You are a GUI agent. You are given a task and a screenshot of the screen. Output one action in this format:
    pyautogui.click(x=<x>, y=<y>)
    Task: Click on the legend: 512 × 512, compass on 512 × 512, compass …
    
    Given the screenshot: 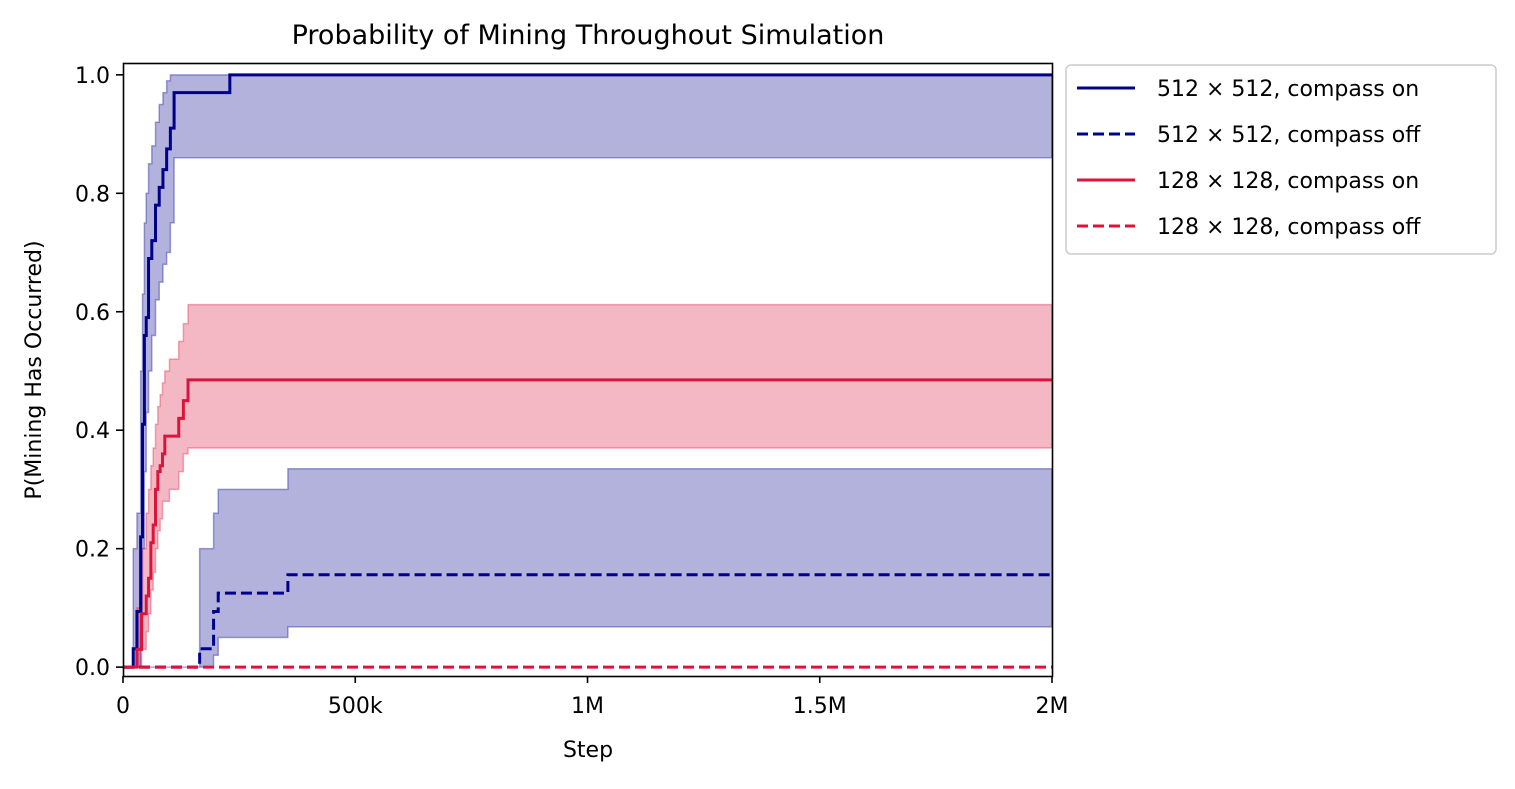 What is the action you would take?
    pyautogui.click(x=1281, y=159)
    